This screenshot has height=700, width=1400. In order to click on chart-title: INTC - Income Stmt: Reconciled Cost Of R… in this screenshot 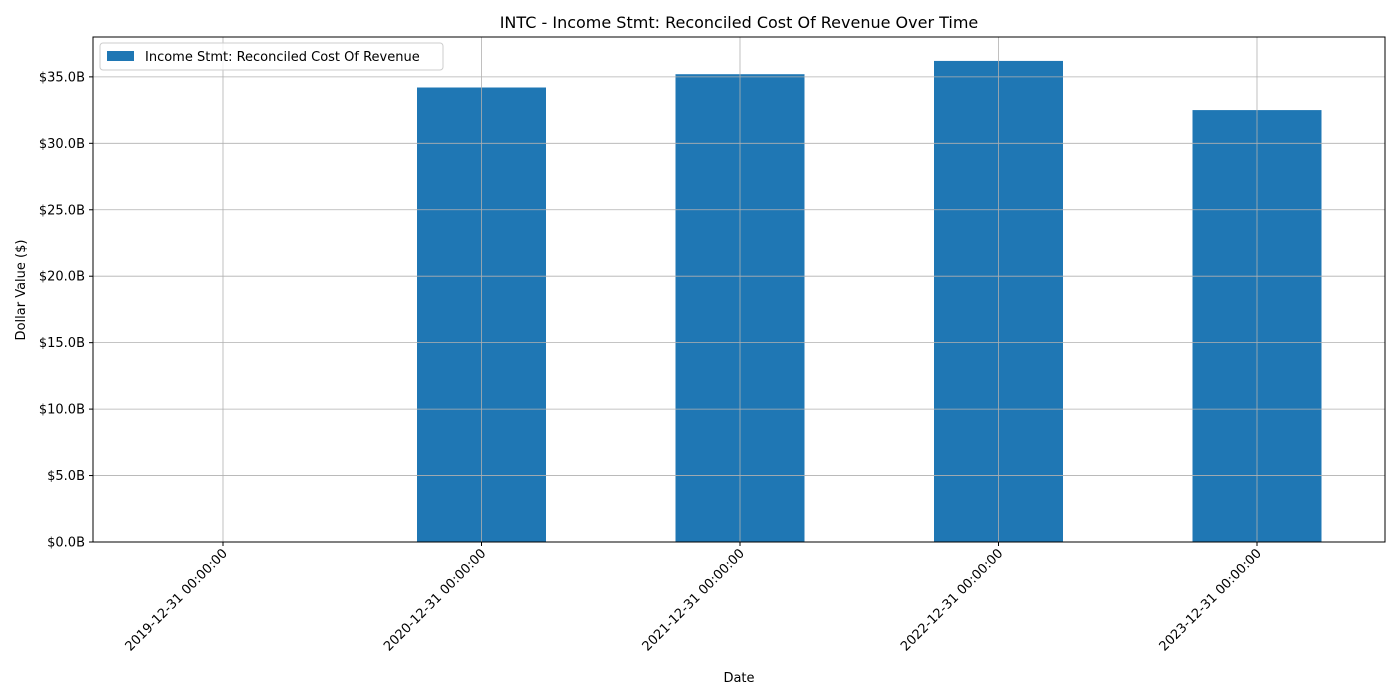, I will do `click(739, 22)`.